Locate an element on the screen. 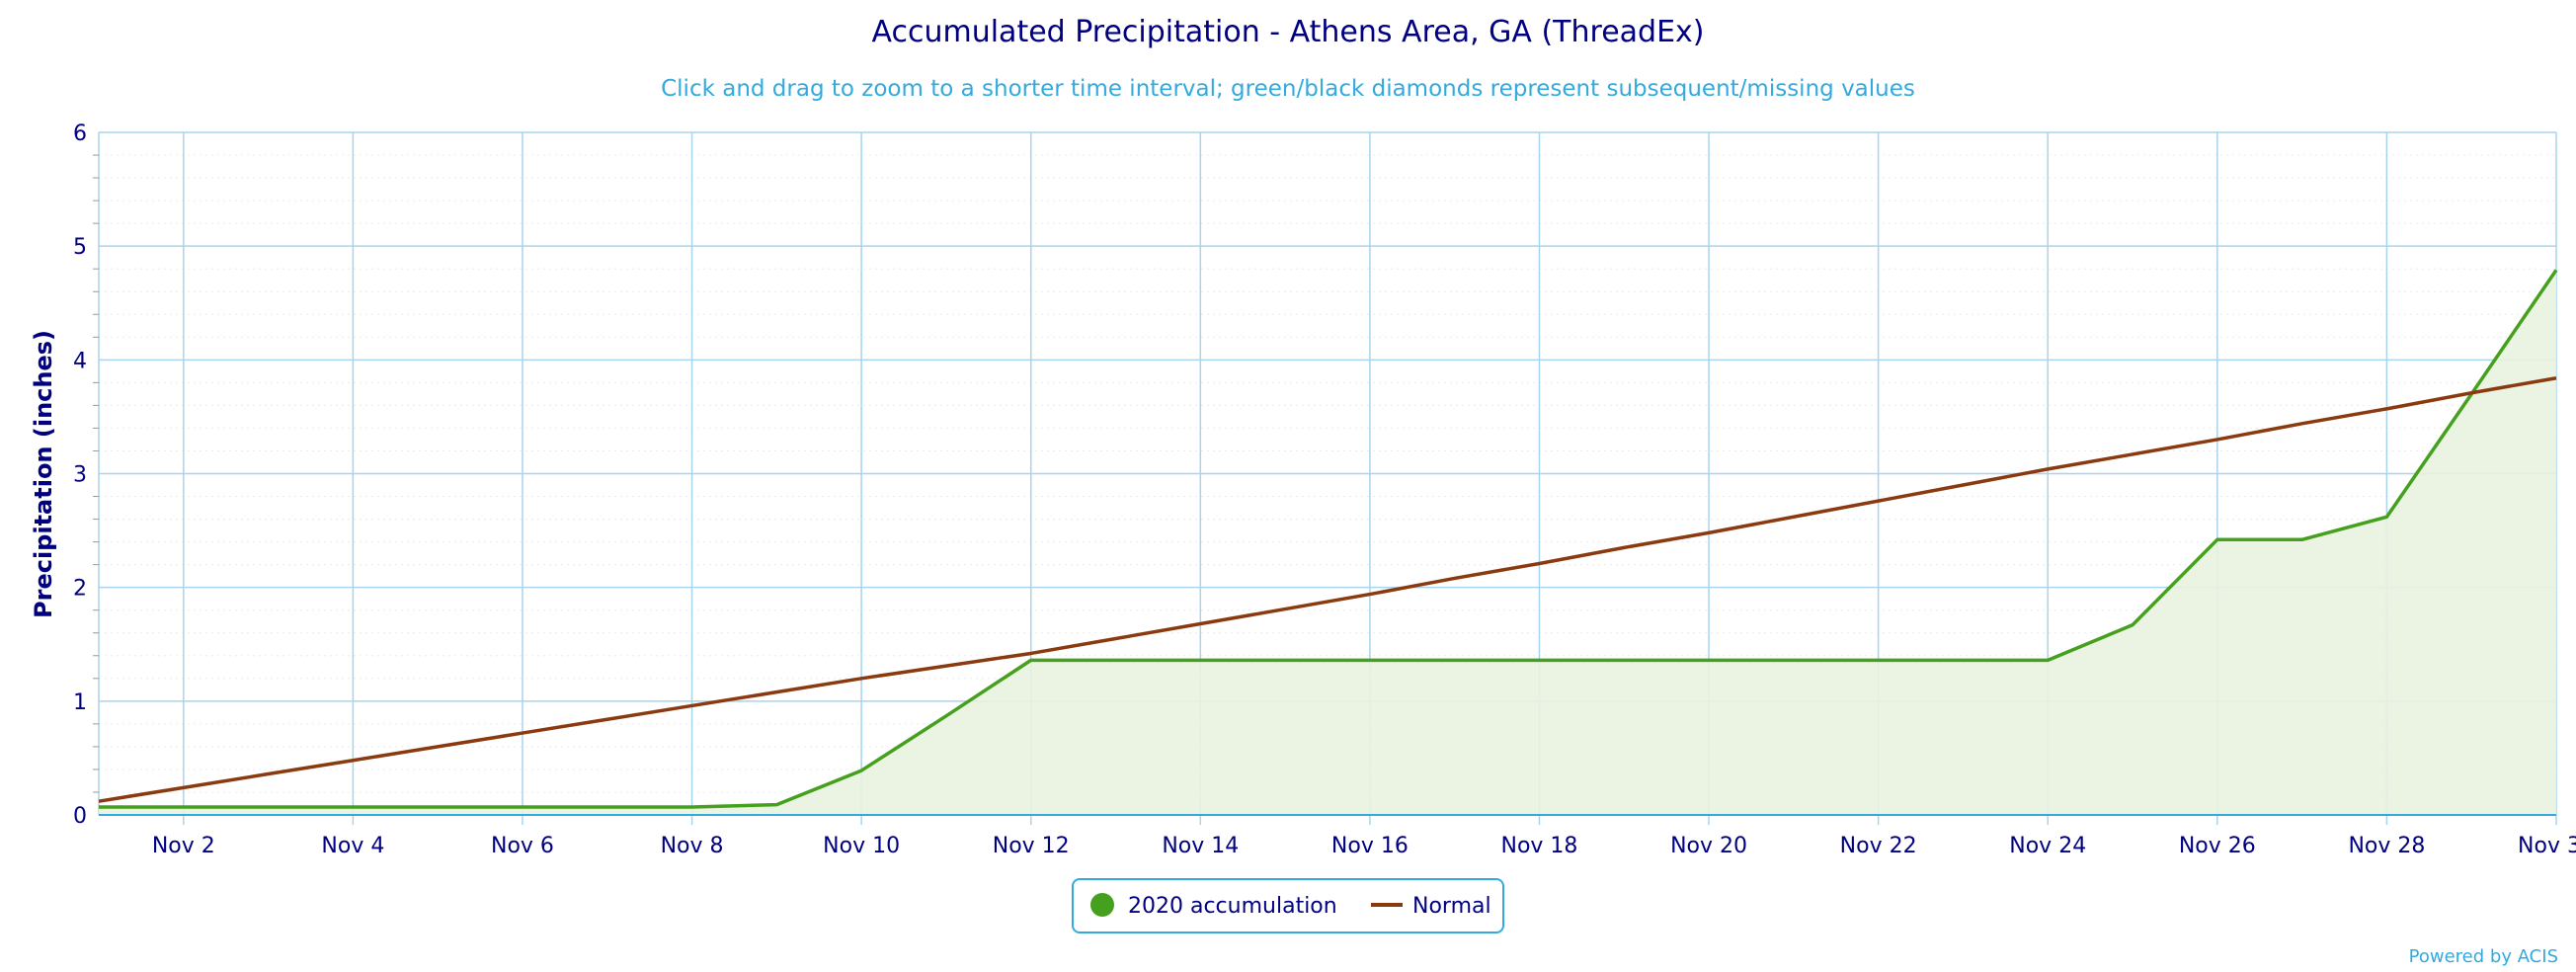 Image resolution: width=2576 pixels, height=972 pixels. x-tick-label: Nov 26 is located at coordinates (2217, 846).